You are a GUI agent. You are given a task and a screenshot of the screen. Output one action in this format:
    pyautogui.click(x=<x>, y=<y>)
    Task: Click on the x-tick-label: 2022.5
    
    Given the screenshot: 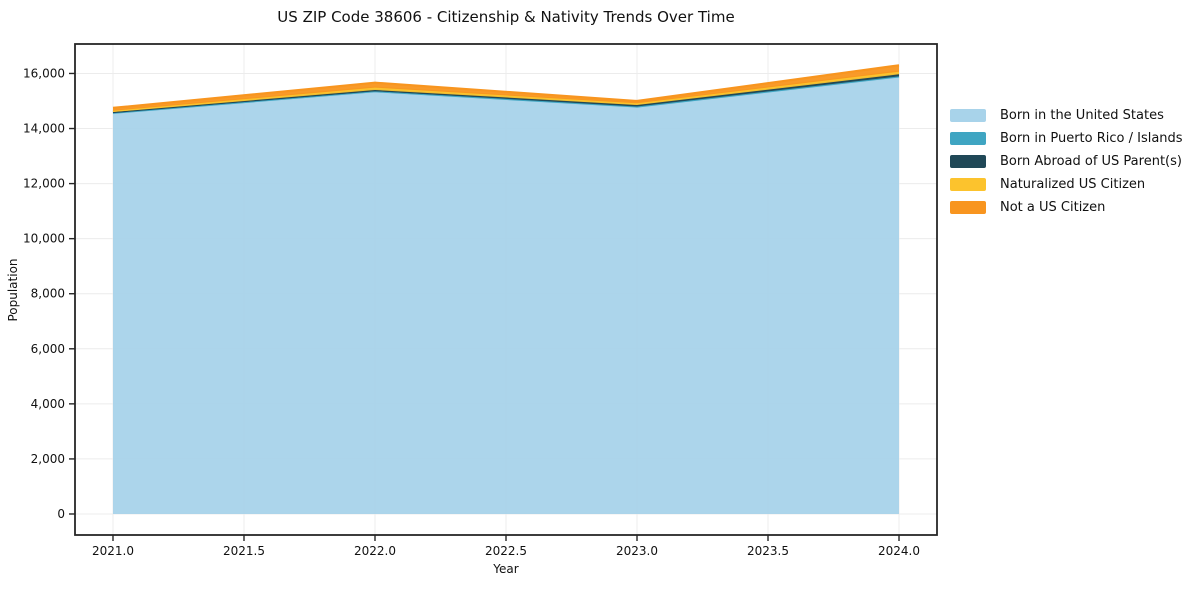 What is the action you would take?
    pyautogui.click(x=506, y=551)
    